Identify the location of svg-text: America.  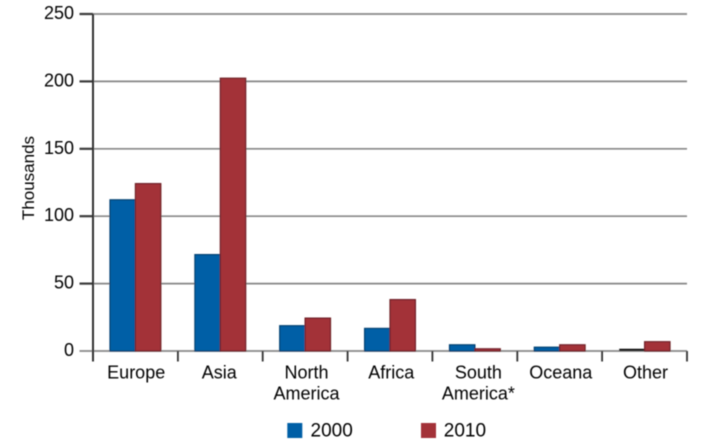
(306, 394).